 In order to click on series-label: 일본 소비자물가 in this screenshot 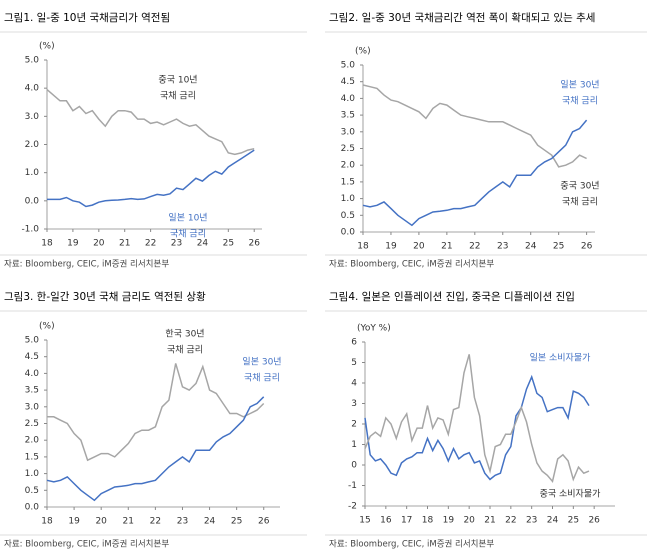, I will do `click(560, 358)`.